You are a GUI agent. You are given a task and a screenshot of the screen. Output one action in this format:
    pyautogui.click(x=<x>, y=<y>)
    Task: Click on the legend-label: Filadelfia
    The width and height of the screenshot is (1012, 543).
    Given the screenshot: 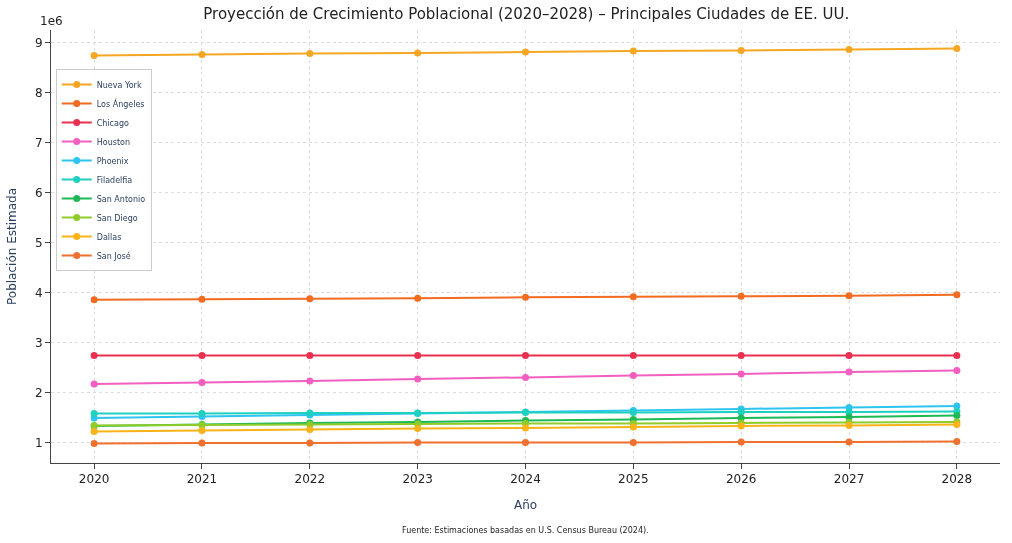 What is the action you would take?
    pyautogui.click(x=114, y=180)
    